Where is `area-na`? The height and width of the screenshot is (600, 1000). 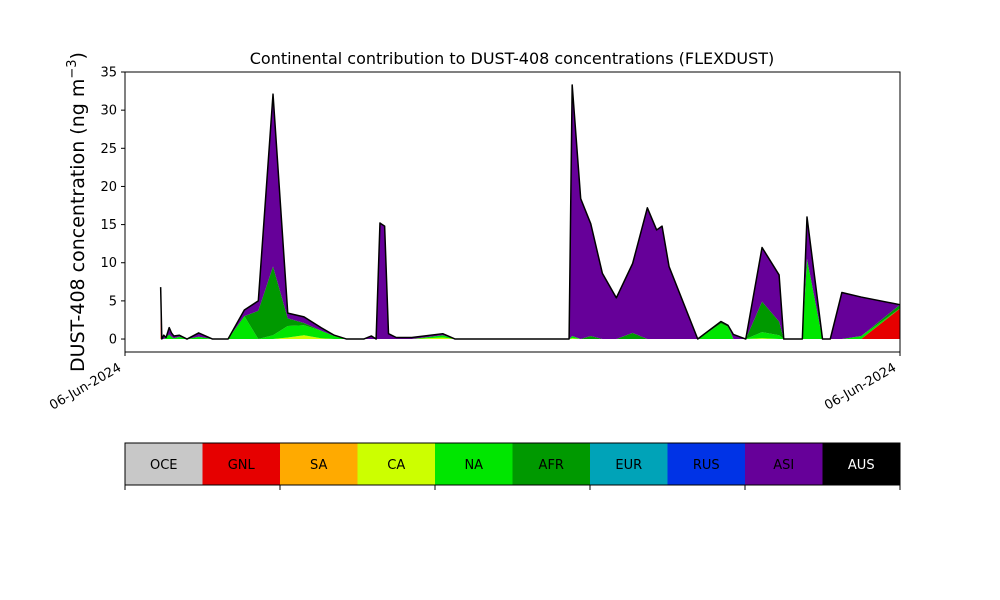 area-na is located at coordinates (530, 299).